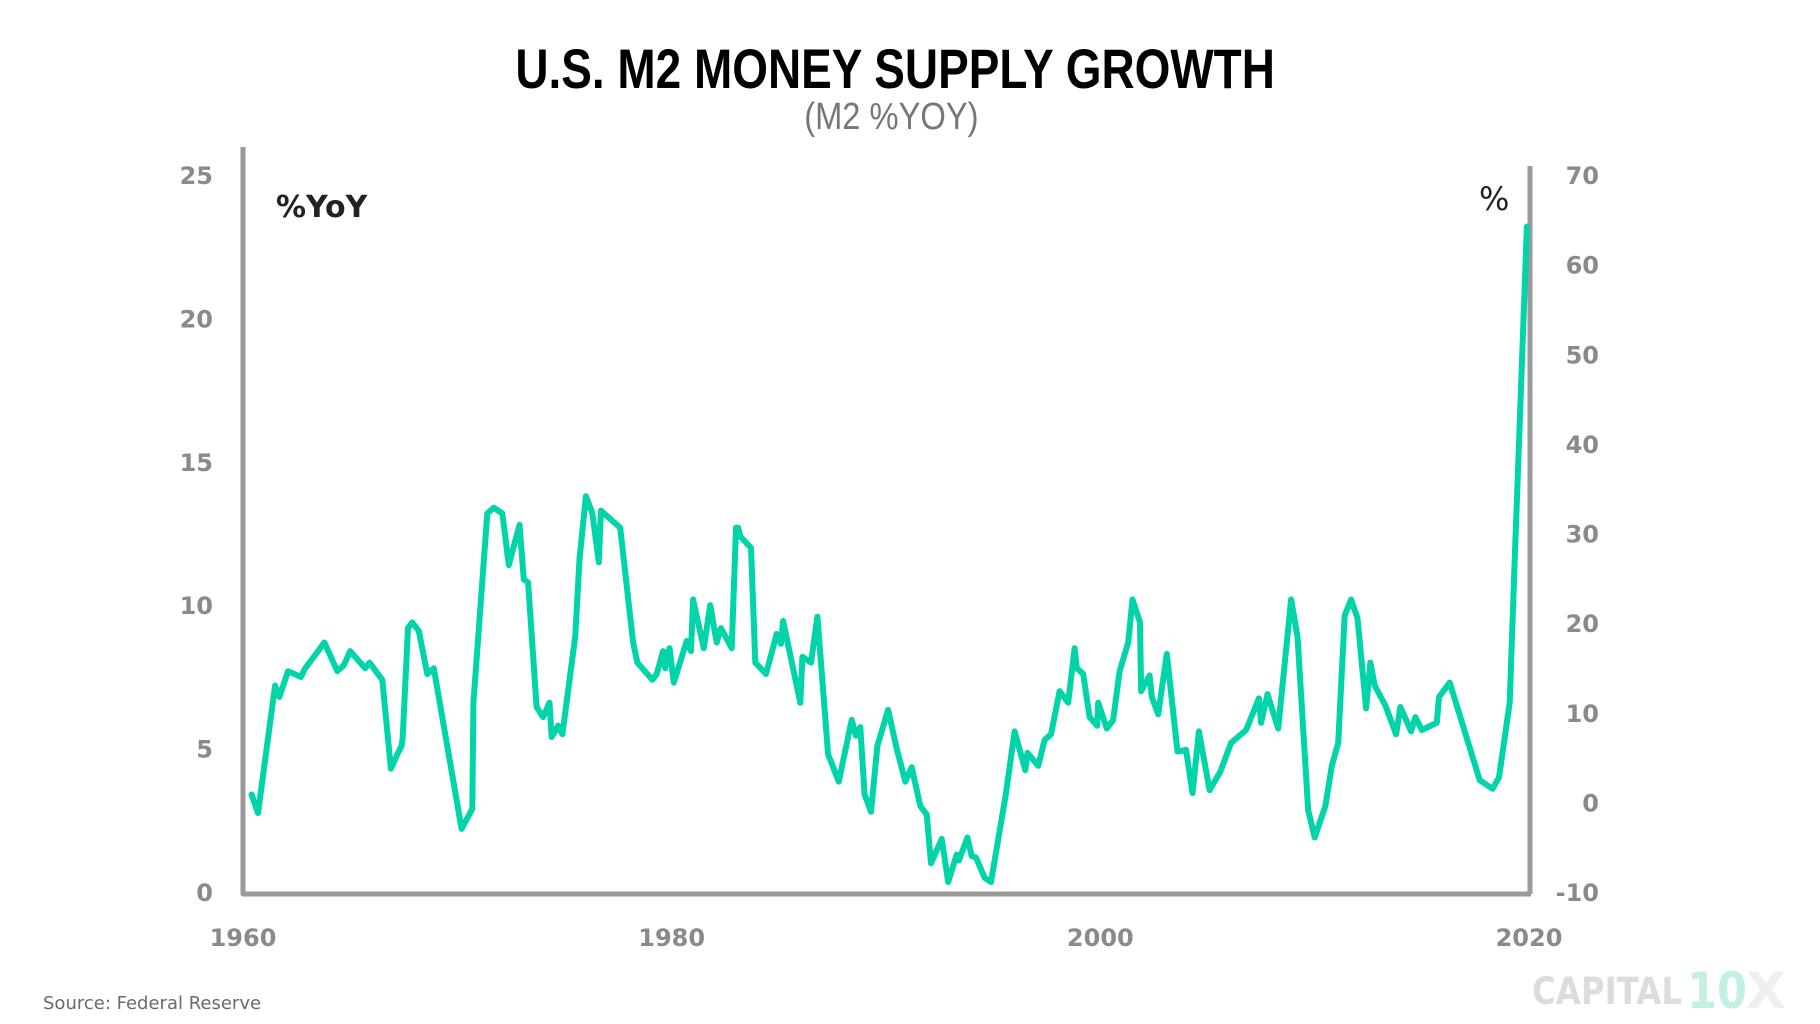 The image size is (1820, 1024). I want to click on y2-tick-label: -10, so click(1577, 893).